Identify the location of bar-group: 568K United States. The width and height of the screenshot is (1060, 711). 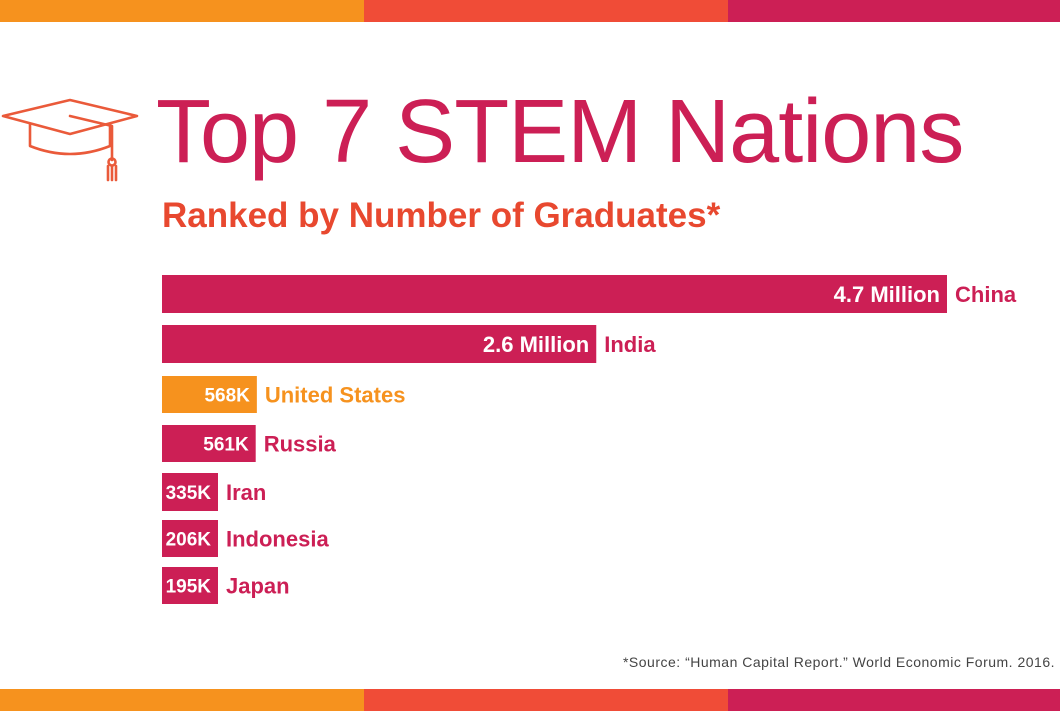
(283, 394).